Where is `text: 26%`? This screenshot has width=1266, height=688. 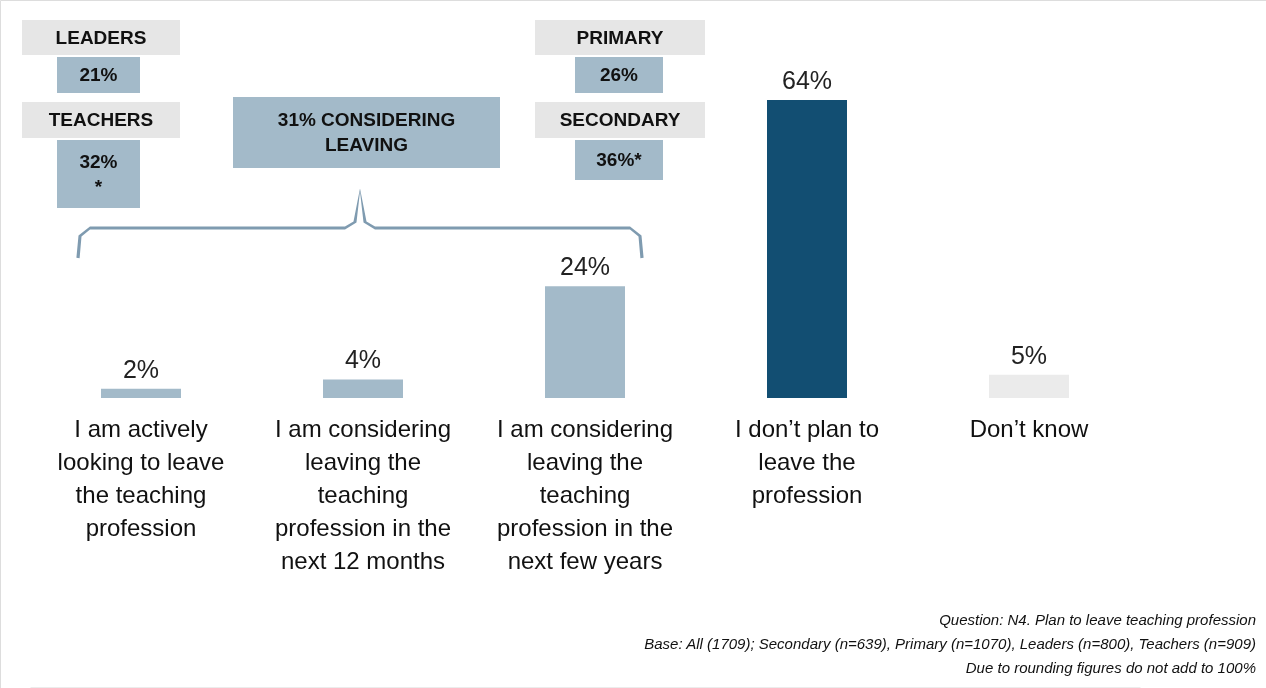
text: 26% is located at coordinates (619, 74).